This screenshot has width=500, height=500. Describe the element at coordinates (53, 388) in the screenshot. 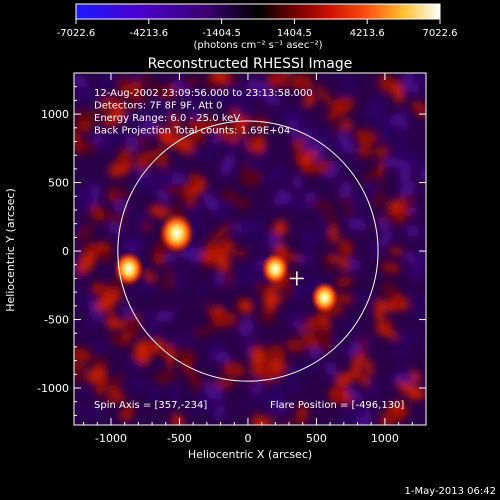

I see `y-tick-label: -1000` at that location.